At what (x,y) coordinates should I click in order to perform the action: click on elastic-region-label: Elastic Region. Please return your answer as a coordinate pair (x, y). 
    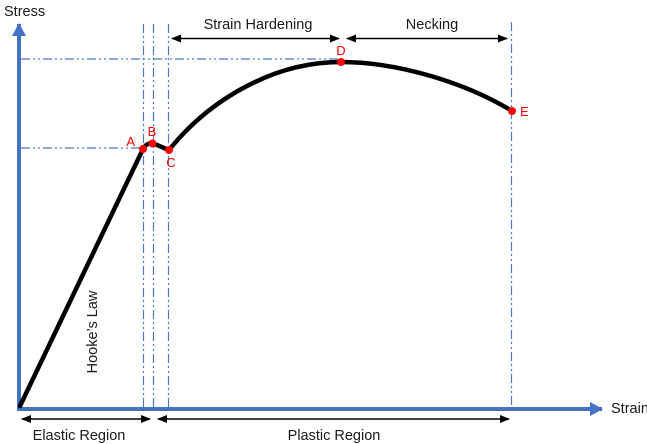
    Looking at the image, I should click on (79, 436).